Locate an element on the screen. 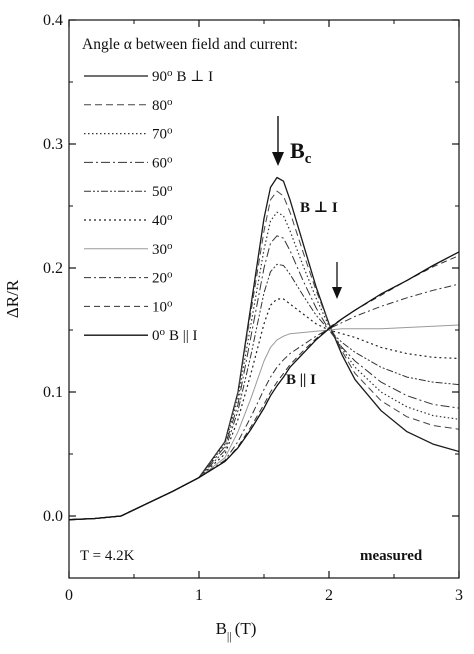  legend-entry: 30o is located at coordinates (162, 249).